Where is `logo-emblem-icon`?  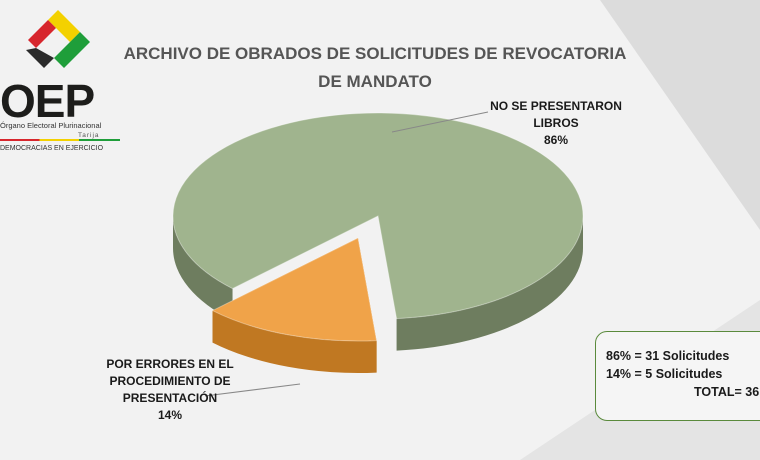 logo-emblem-icon is located at coordinates (58, 39).